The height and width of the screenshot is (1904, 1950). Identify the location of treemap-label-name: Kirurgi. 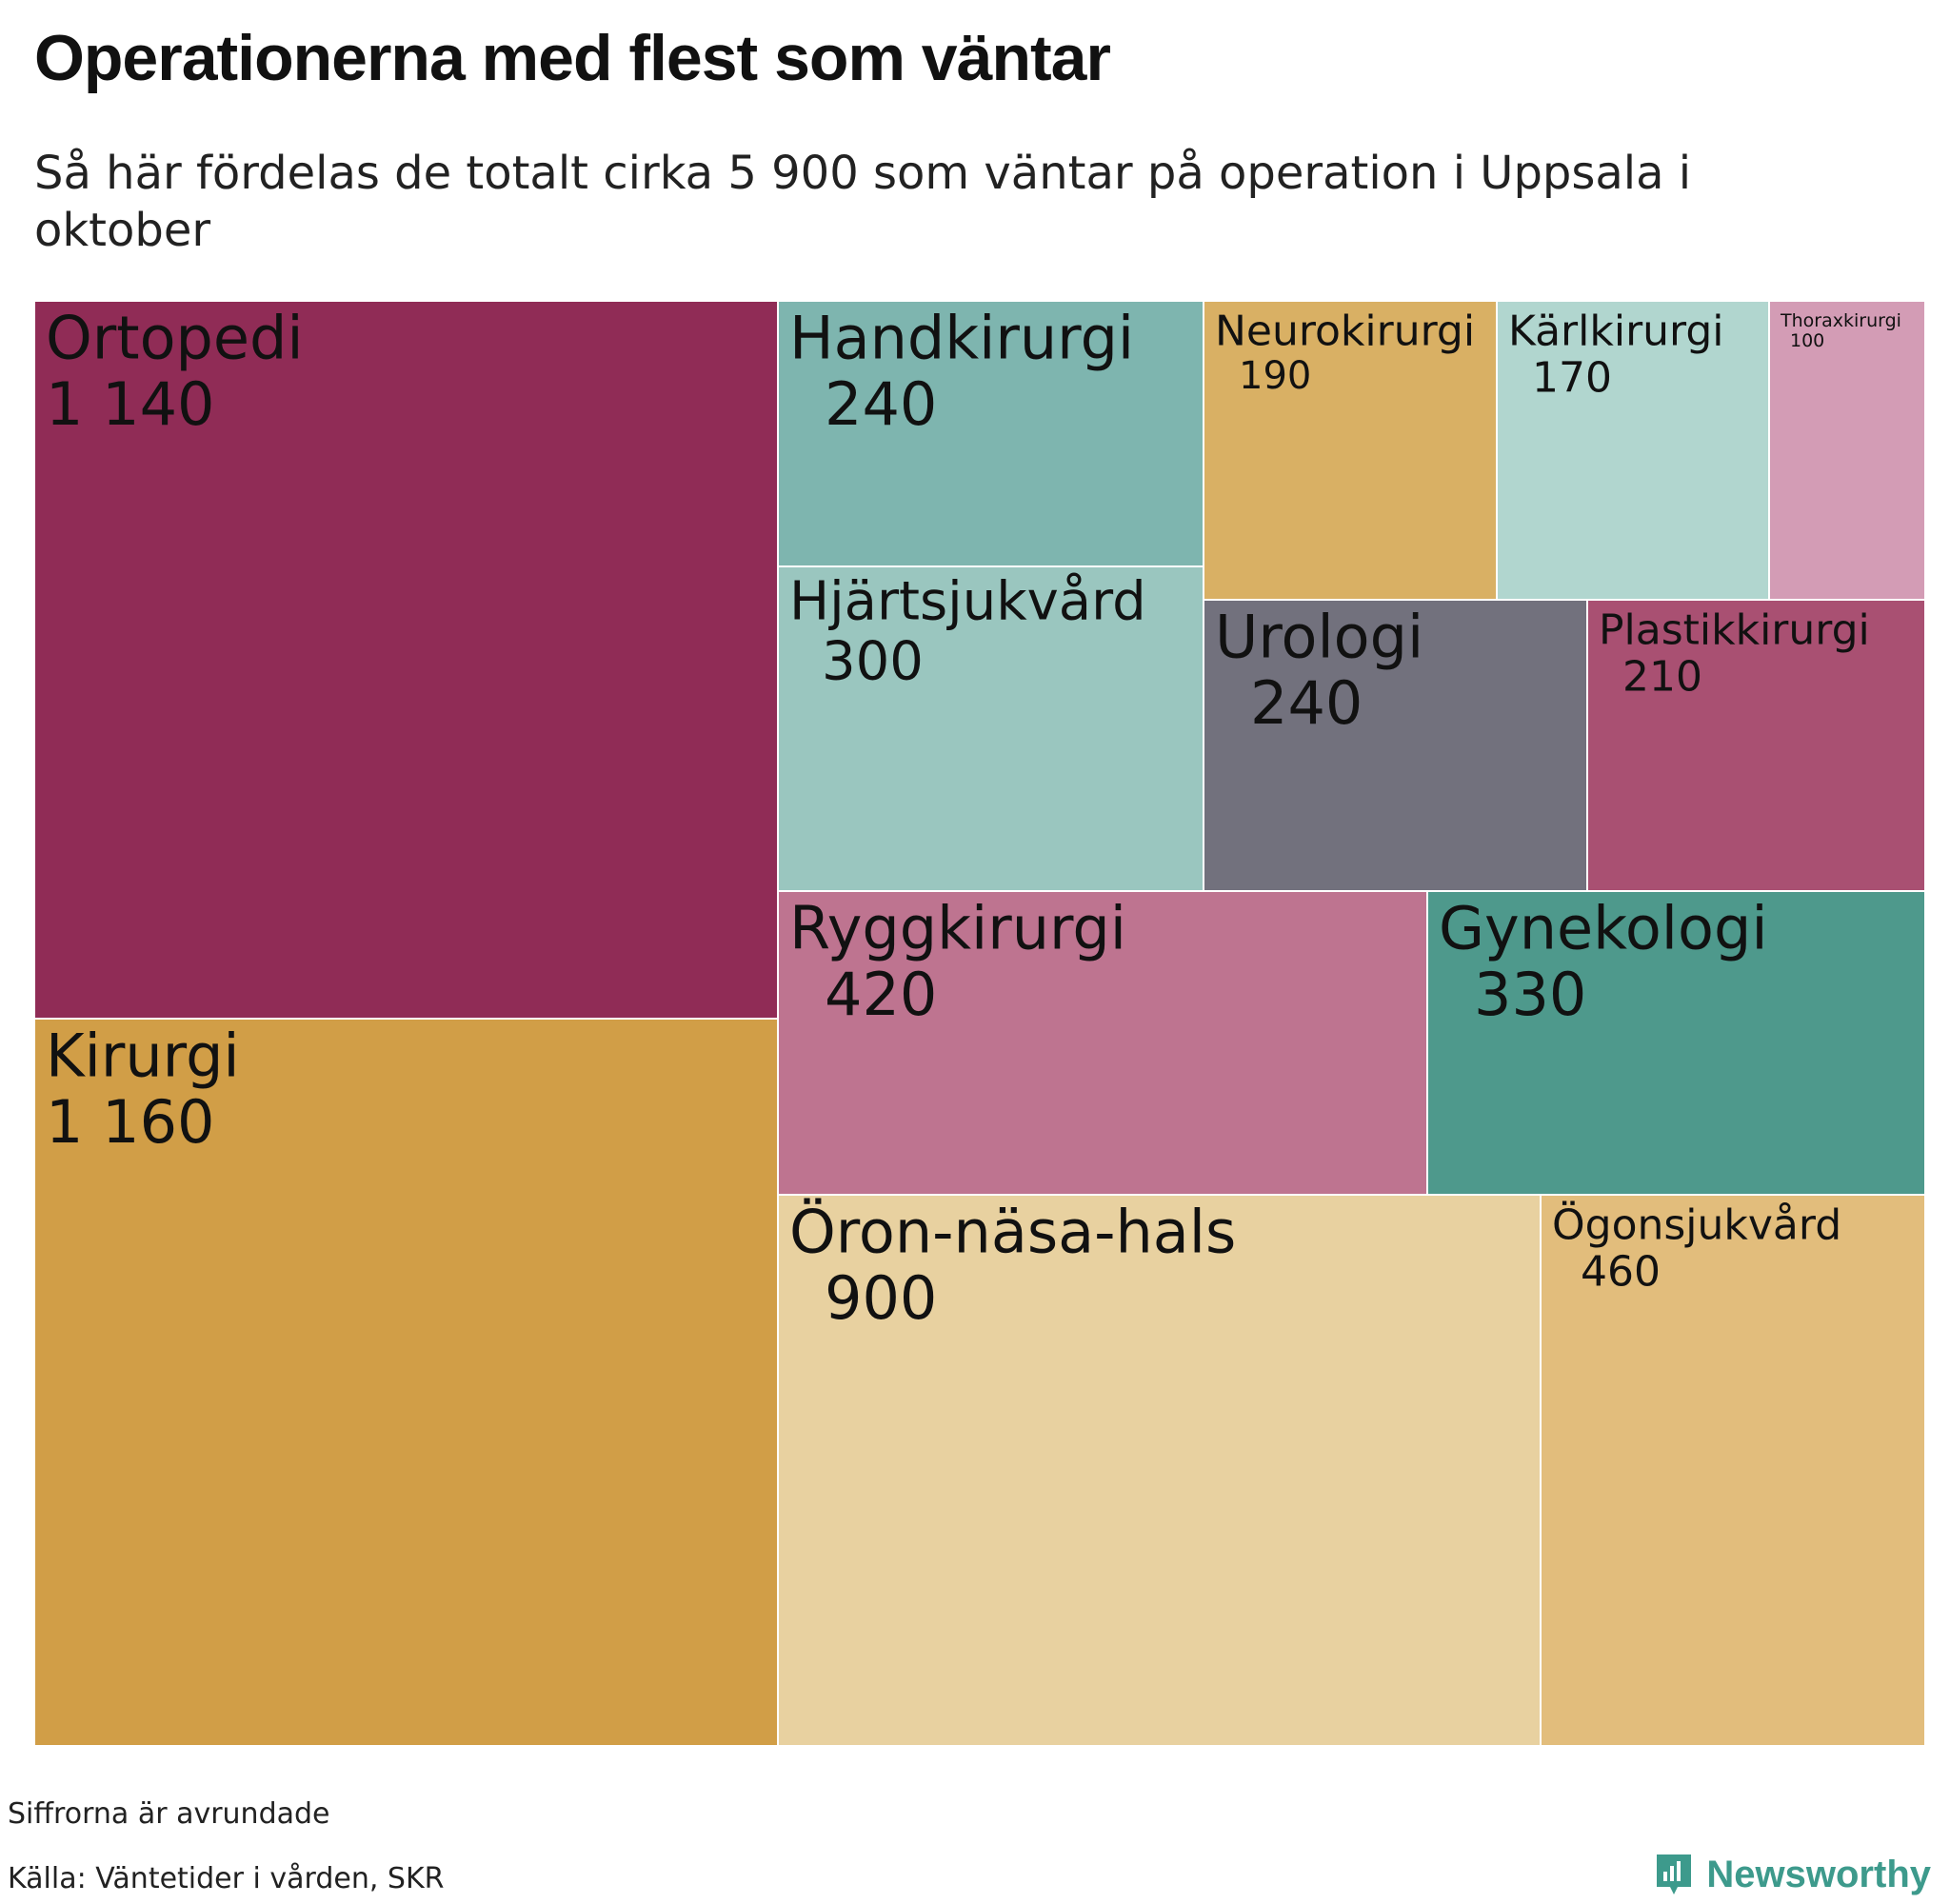
(143, 1055).